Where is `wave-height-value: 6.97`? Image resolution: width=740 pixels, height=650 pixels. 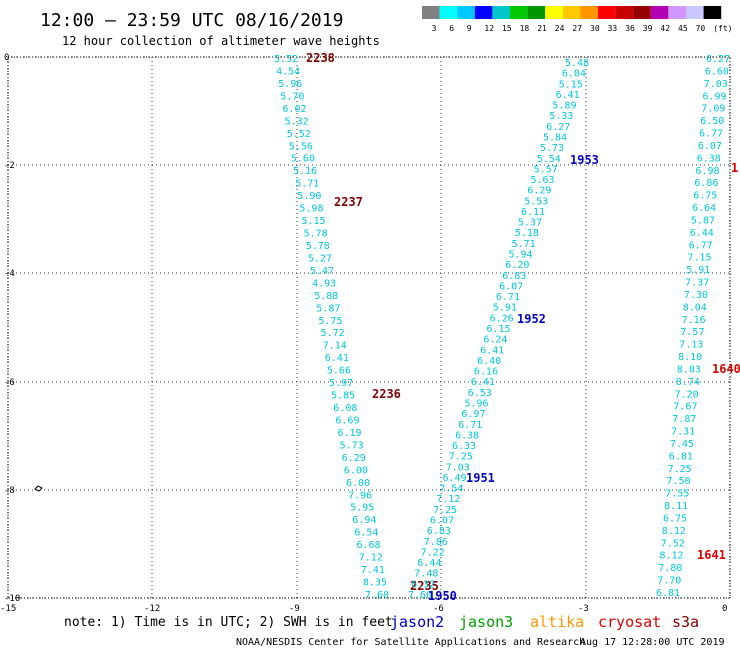
wave-height-value: 6.97 is located at coordinates (473, 414).